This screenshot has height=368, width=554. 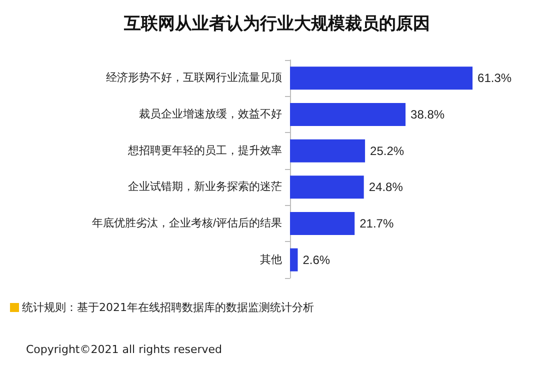 I want to click on data-label: 25.2%, so click(x=387, y=151).